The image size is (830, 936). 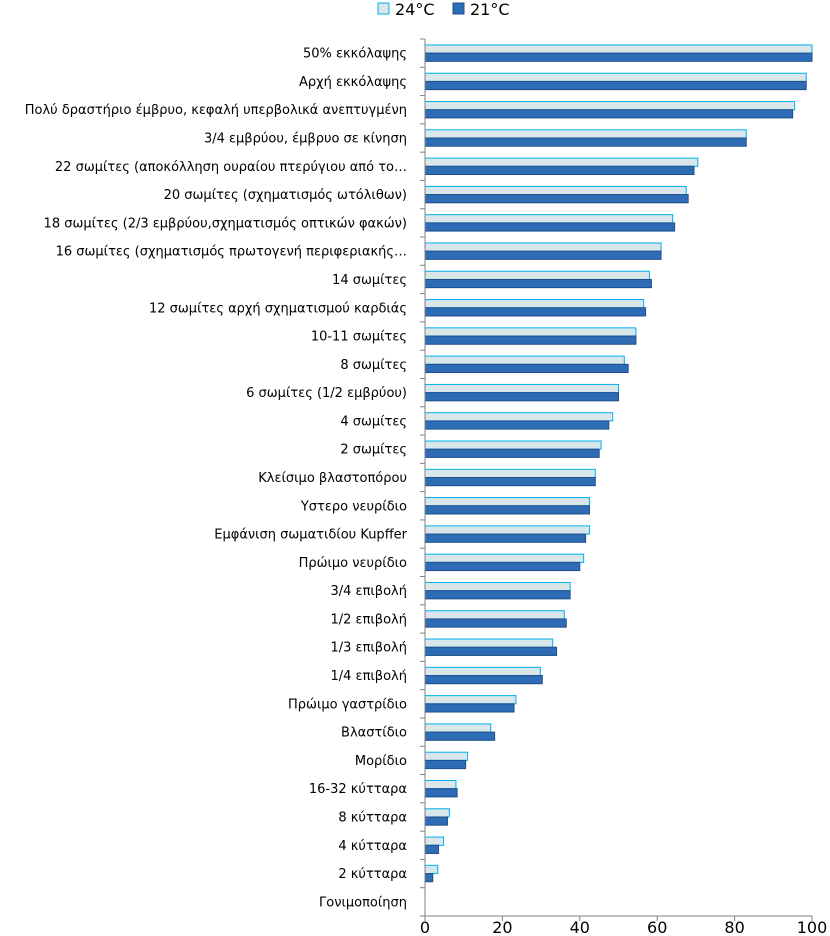 I want to click on x-tick-label: 100, so click(x=812, y=927).